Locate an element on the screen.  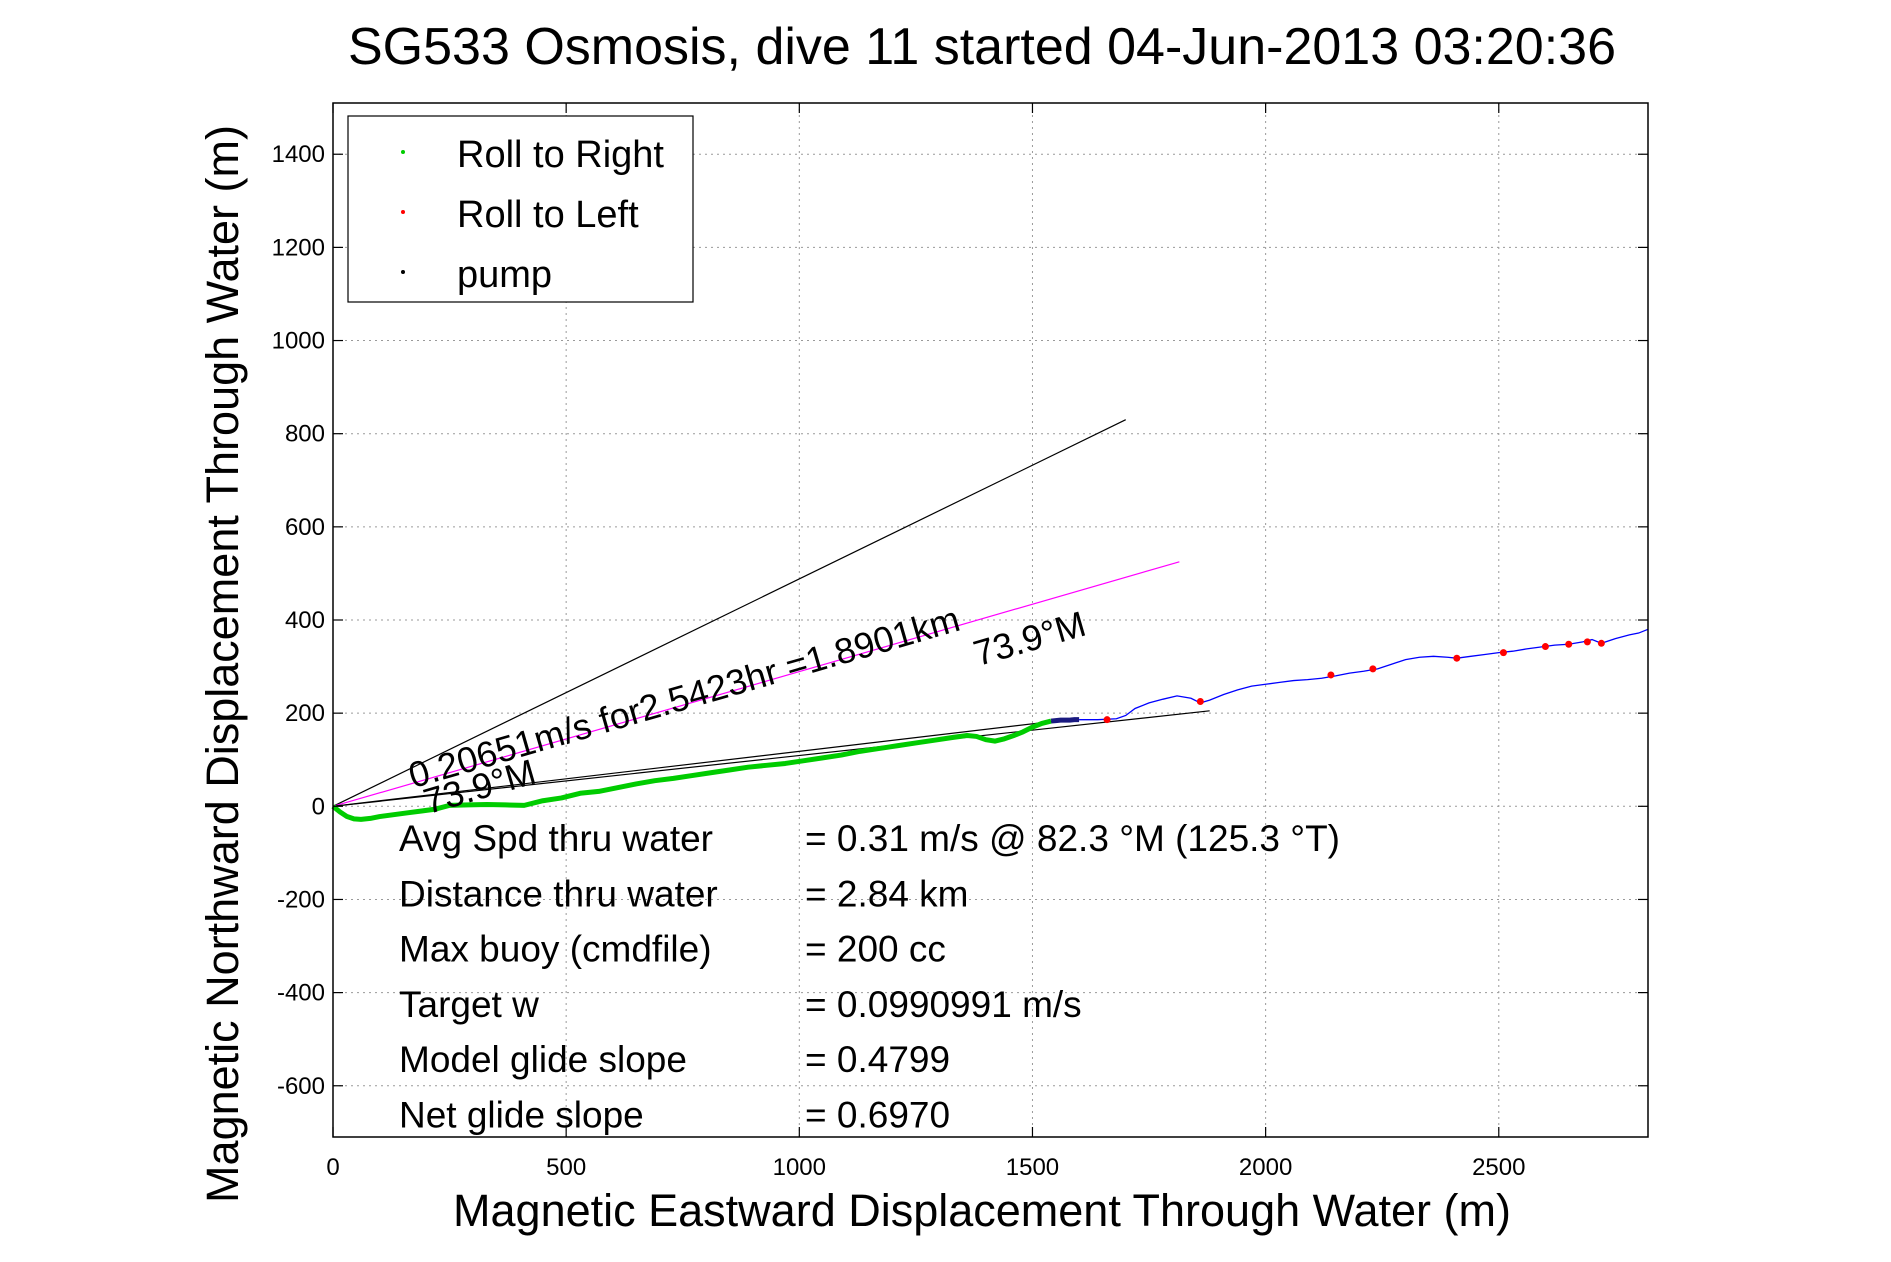
model-heading-line is located at coordinates (771, 758).